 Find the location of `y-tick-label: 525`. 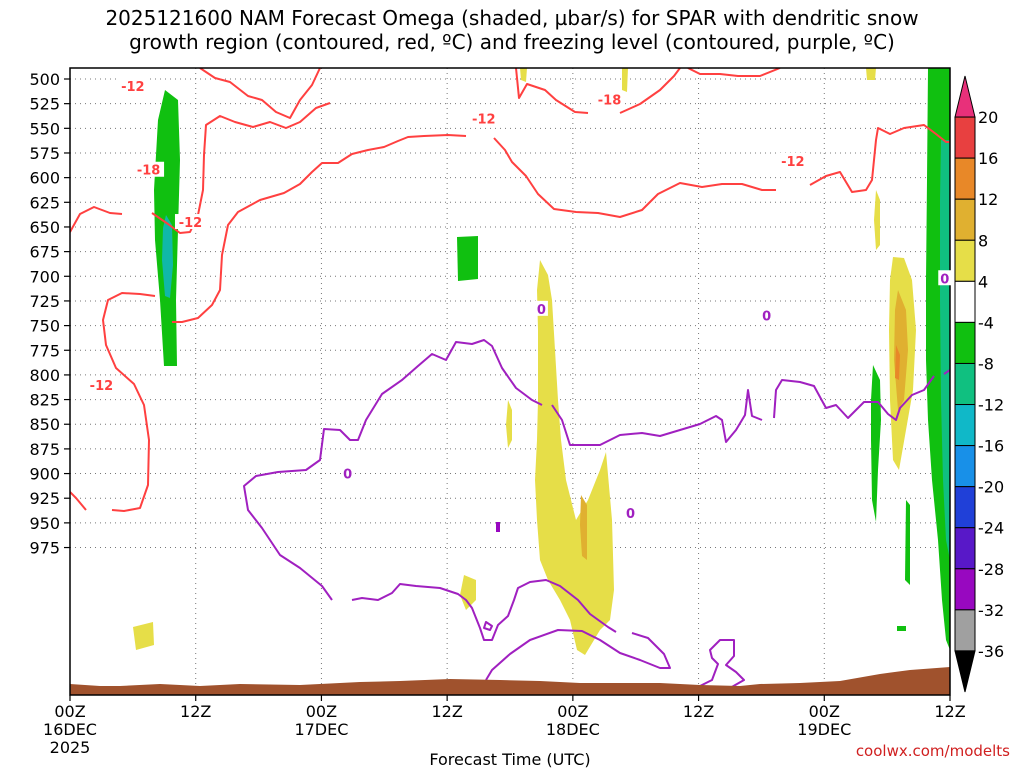

y-tick-label: 525 is located at coordinates (44, 104).